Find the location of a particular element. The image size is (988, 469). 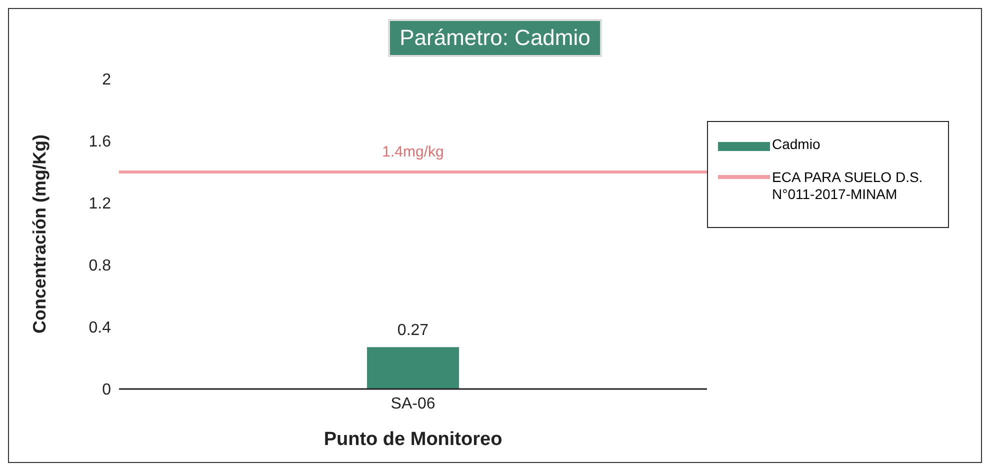

data-label: 0.27 is located at coordinates (413, 331).